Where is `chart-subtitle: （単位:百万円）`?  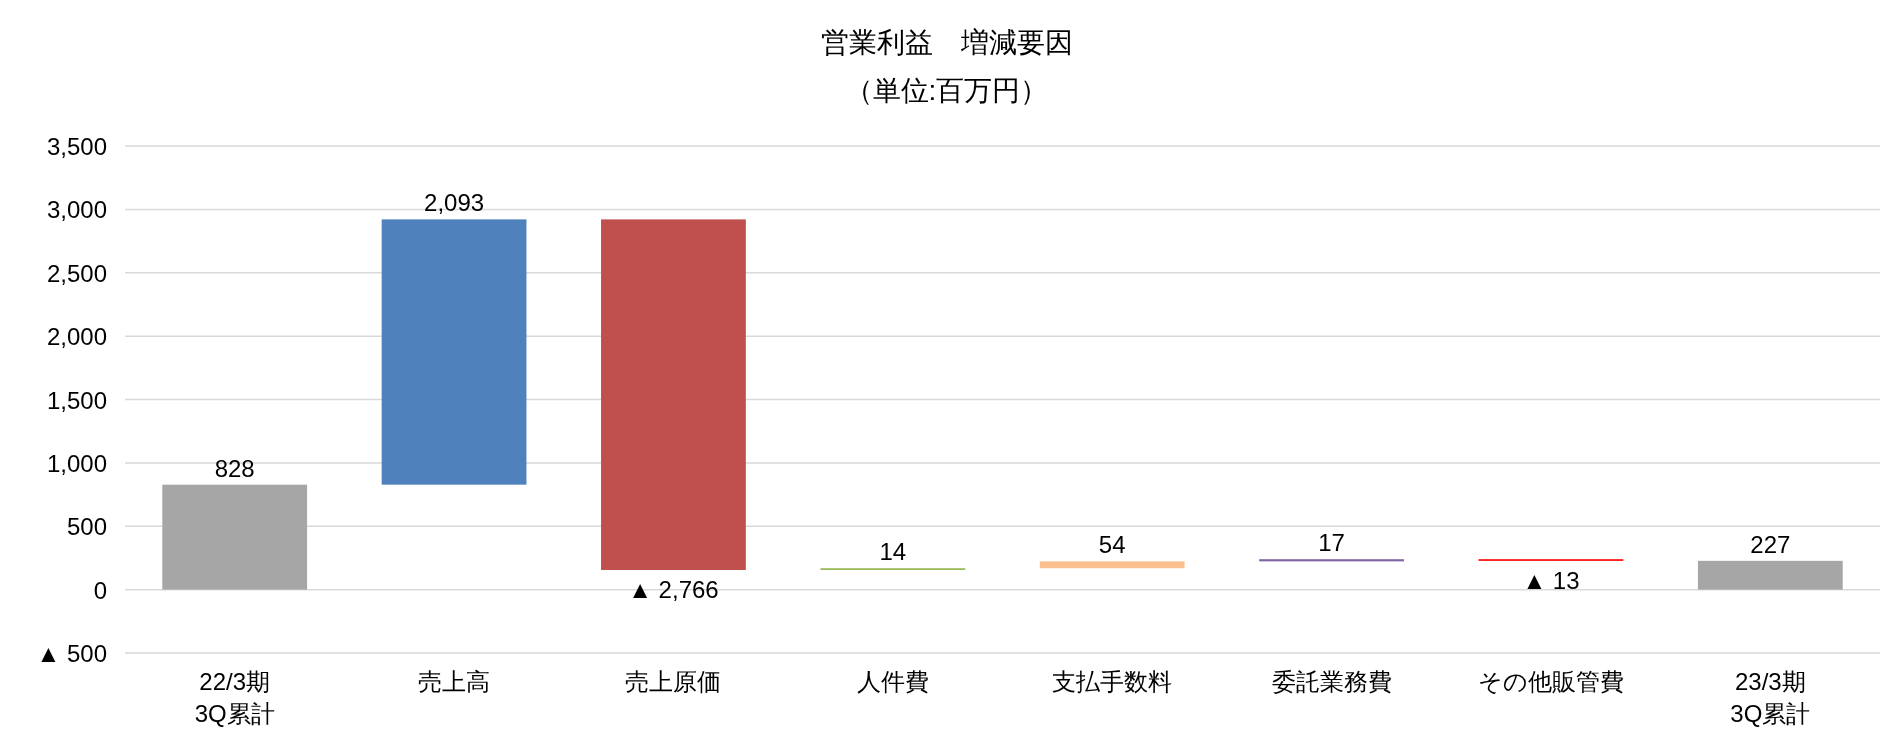
chart-subtitle: （単位:百万円） is located at coordinates (946, 90).